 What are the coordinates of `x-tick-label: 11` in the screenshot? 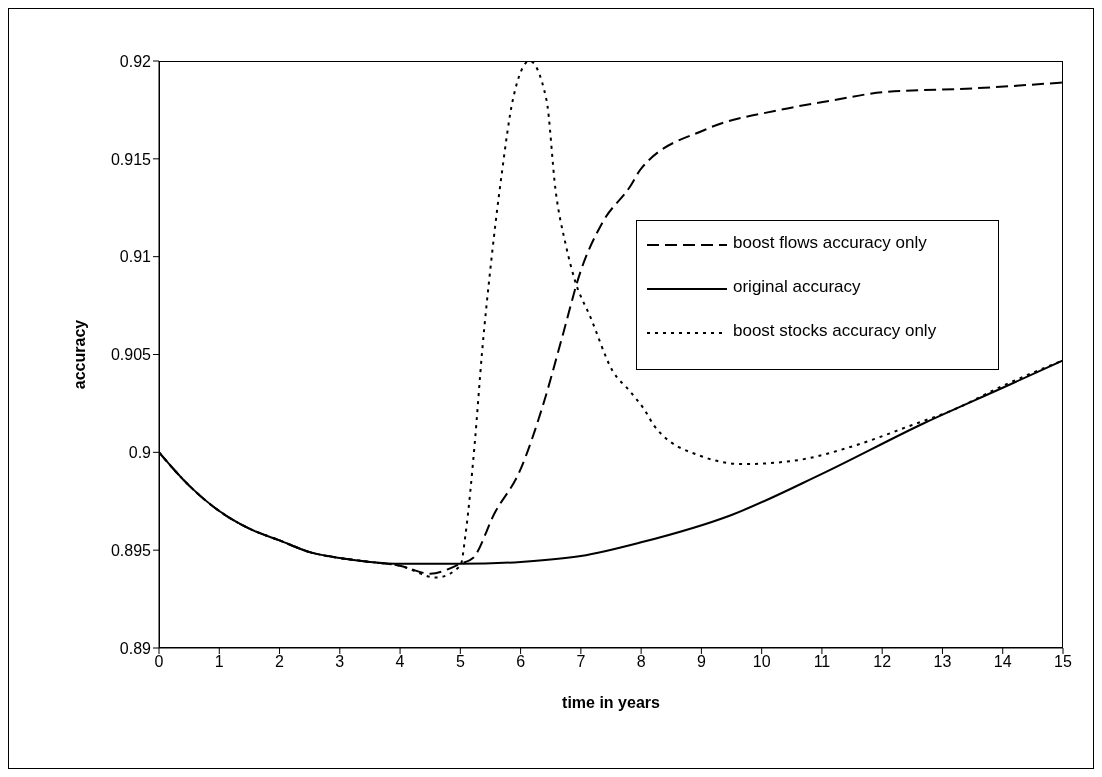 It's located at (822, 662).